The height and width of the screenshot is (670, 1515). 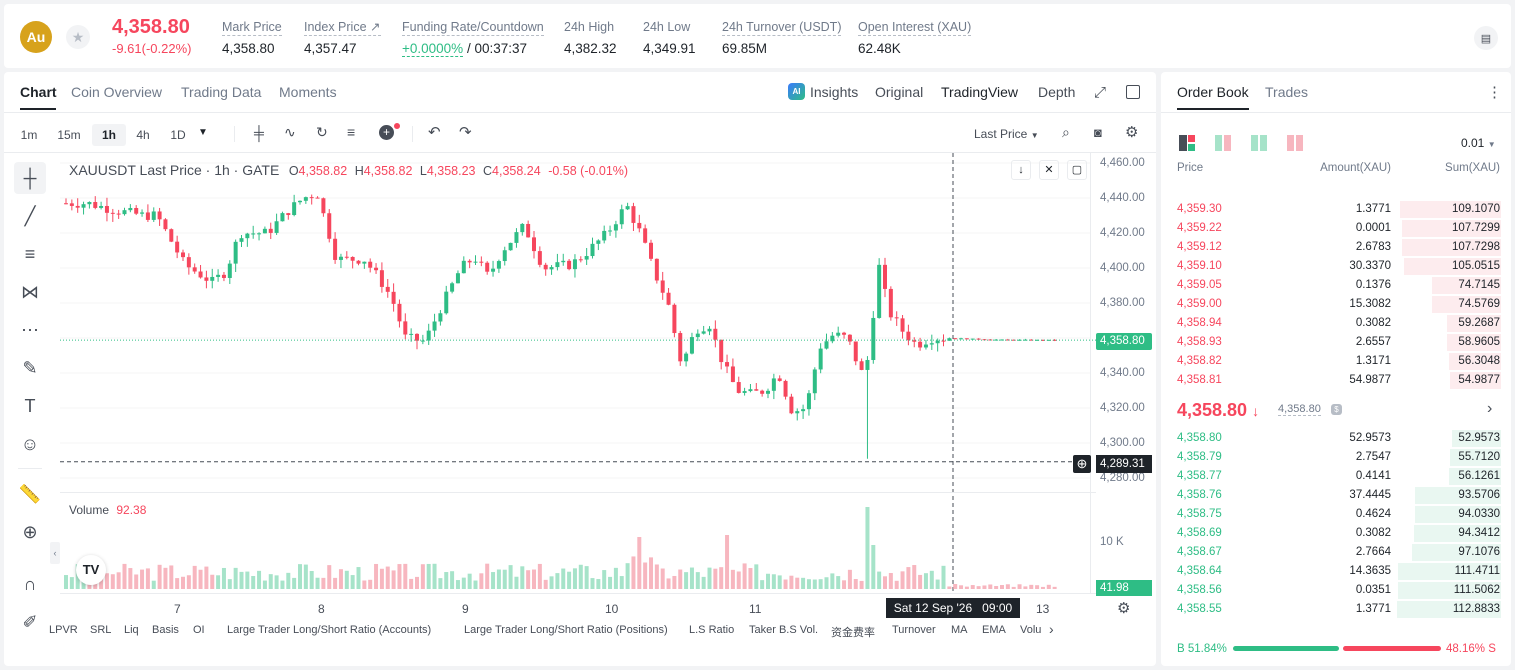 I want to click on ask-row: 4,358.94 0.3082 59.2687, so click(x=1331, y=323).